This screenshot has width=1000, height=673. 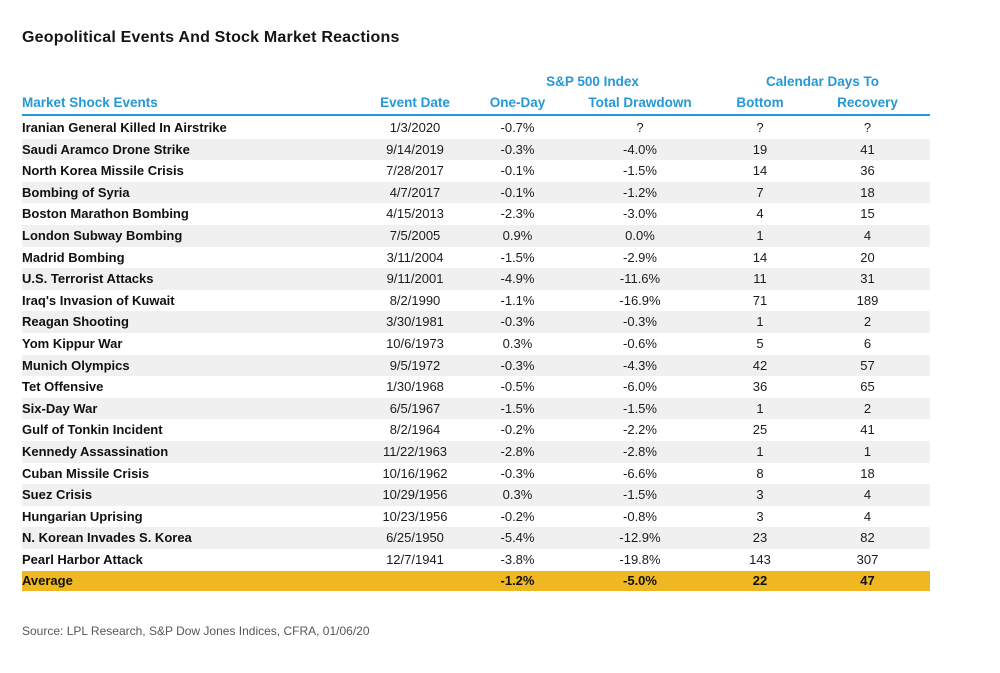 I want to click on event-cell: Reagan Shooting, so click(x=75, y=322).